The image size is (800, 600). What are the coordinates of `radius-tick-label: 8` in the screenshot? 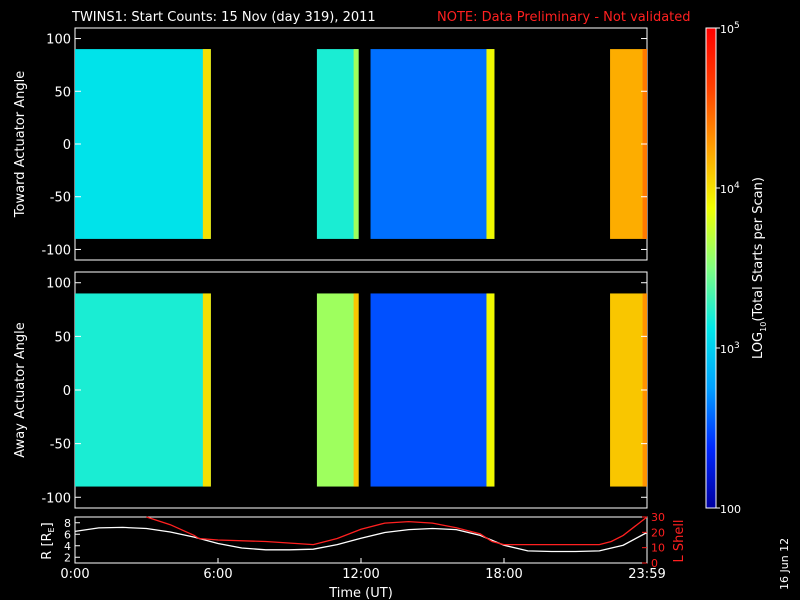 It's located at (67, 523).